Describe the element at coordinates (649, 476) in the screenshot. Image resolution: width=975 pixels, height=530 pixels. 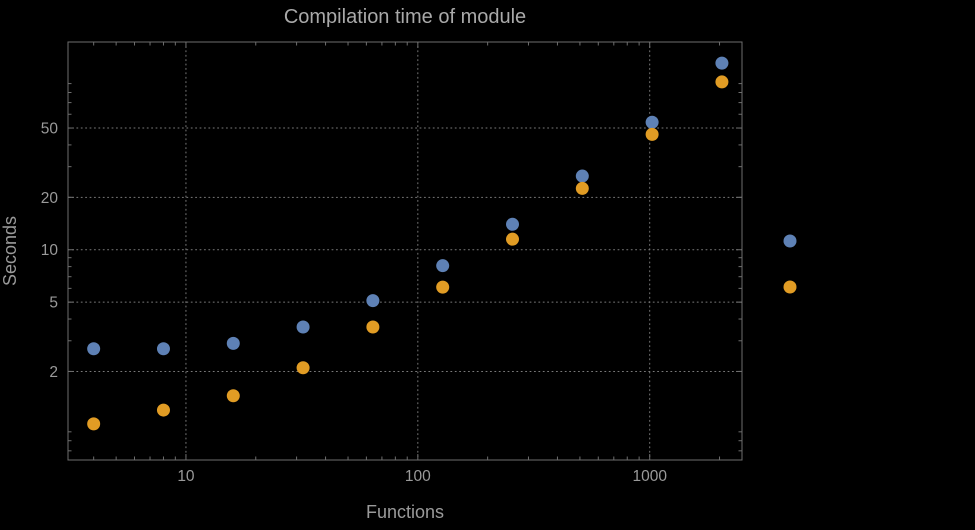
I see `x-tick-label: 1000` at that location.